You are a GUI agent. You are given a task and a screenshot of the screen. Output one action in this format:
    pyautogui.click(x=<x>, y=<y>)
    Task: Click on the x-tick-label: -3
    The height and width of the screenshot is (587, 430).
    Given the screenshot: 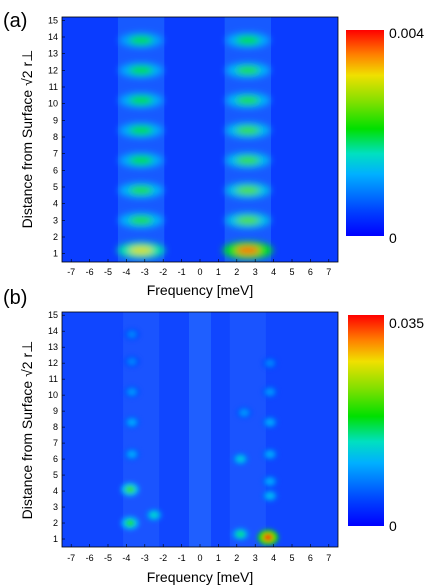 What is the action you would take?
    pyautogui.click(x=145, y=558)
    